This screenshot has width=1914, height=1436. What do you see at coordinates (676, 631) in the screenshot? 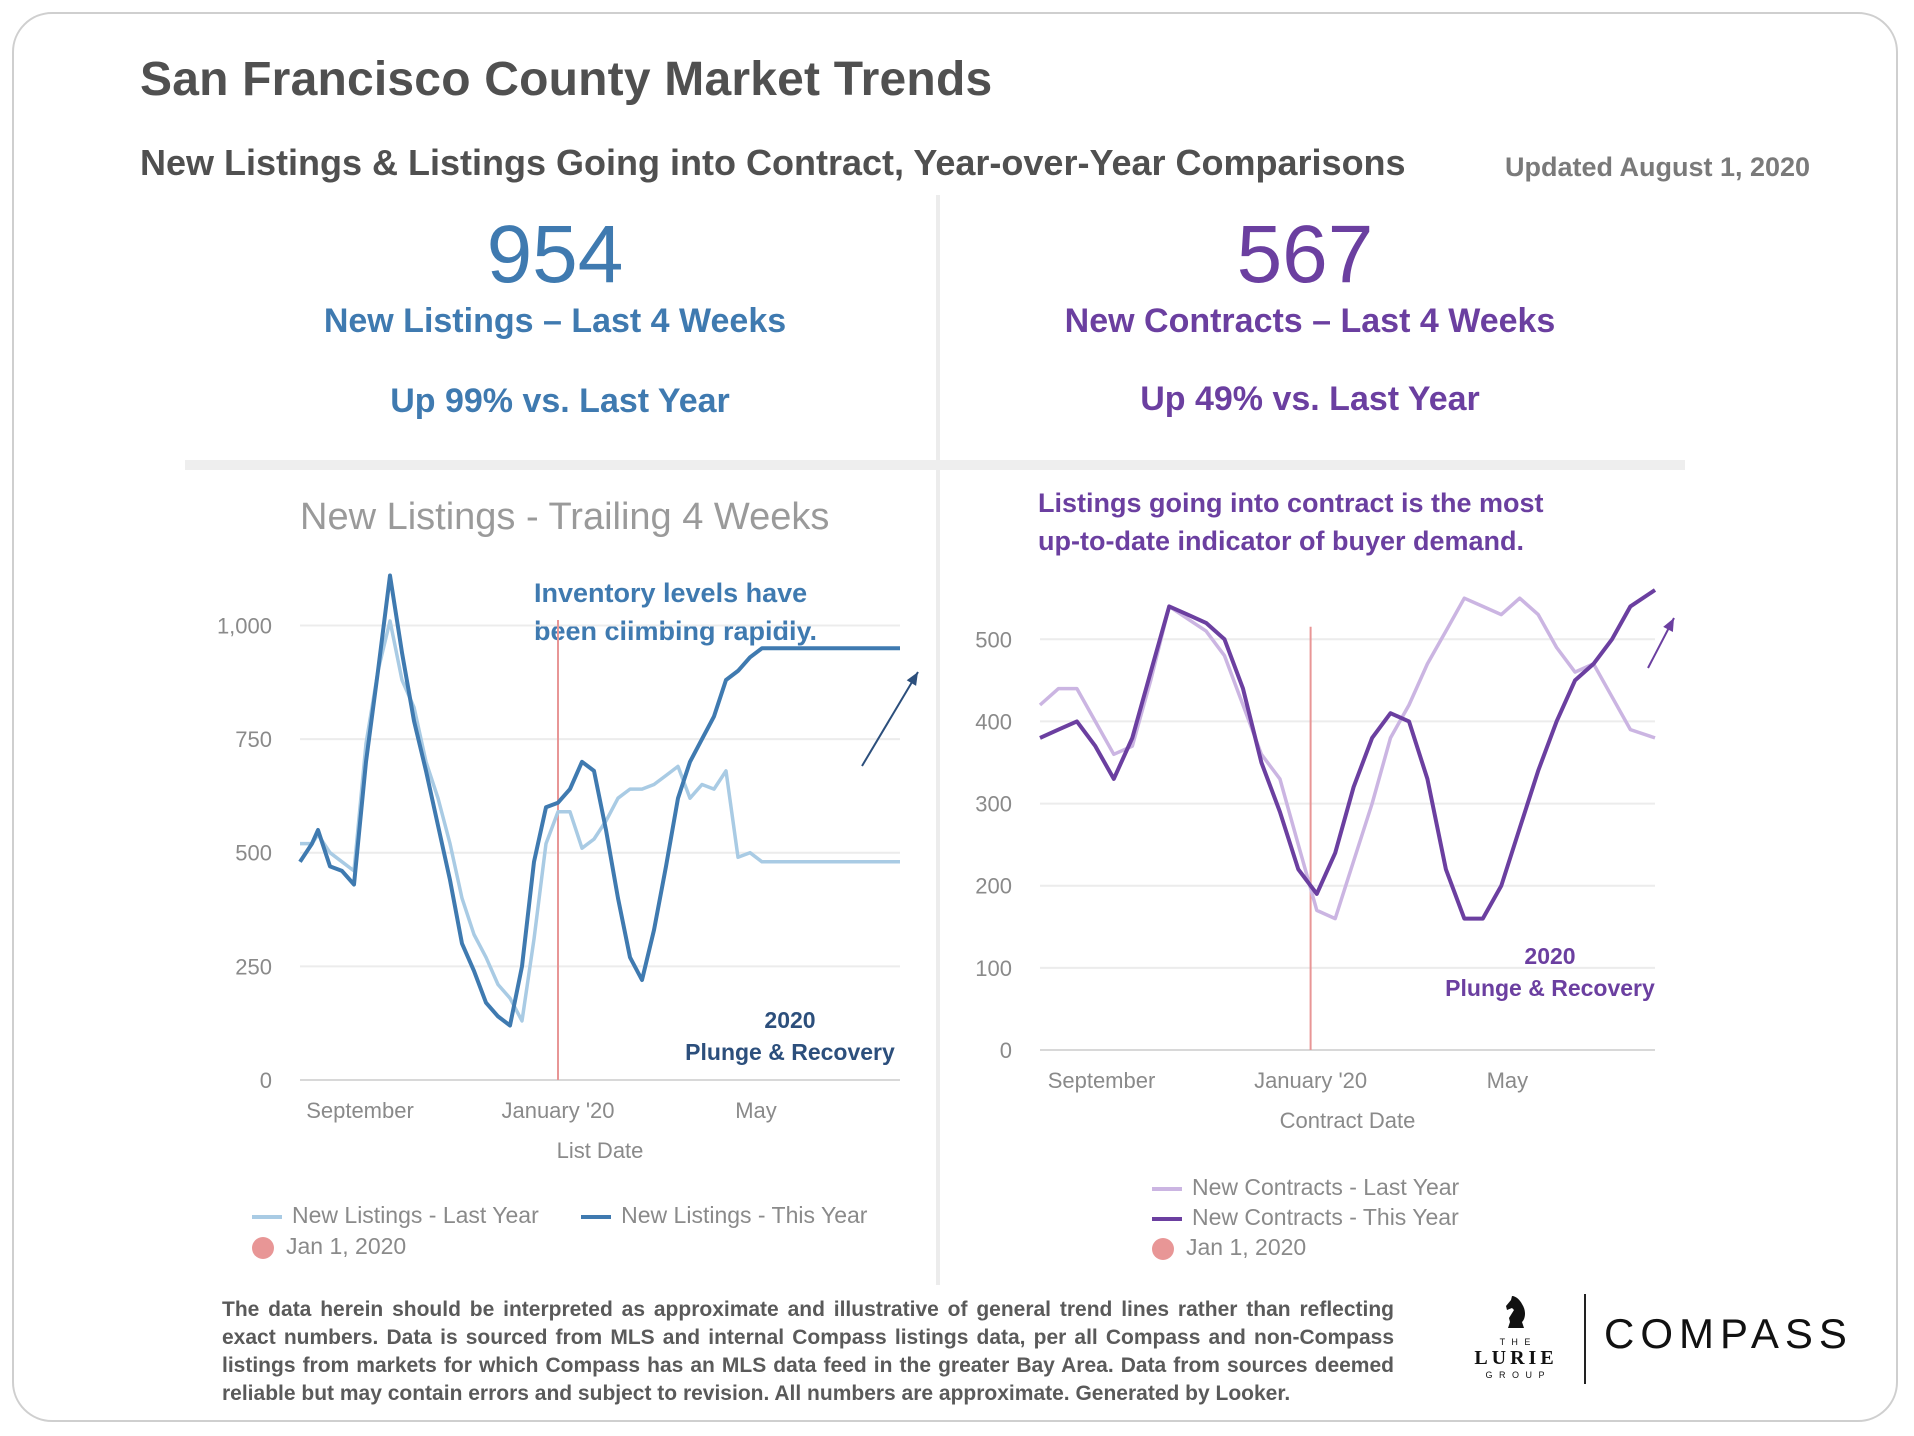
I see `listings-annotation-line2: been climbing rapidly.` at bounding box center [676, 631].